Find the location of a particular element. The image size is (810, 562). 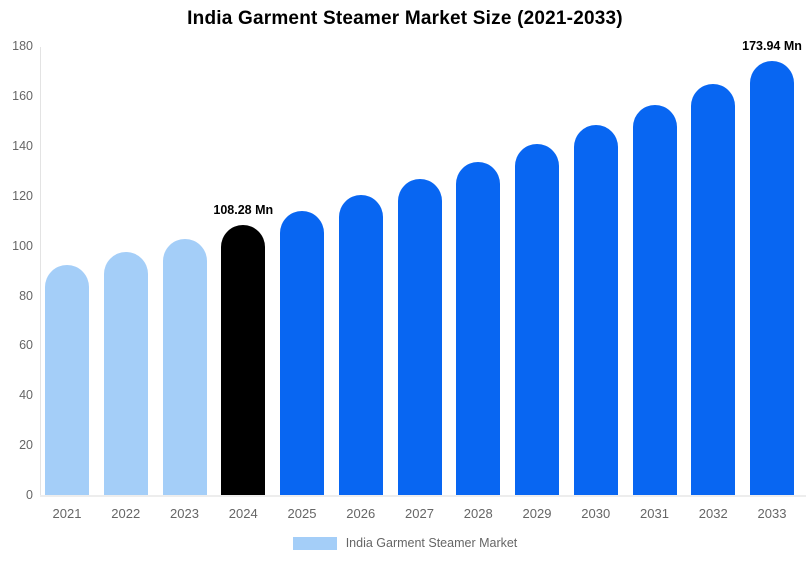

y-axis-line is located at coordinates (40, 271).